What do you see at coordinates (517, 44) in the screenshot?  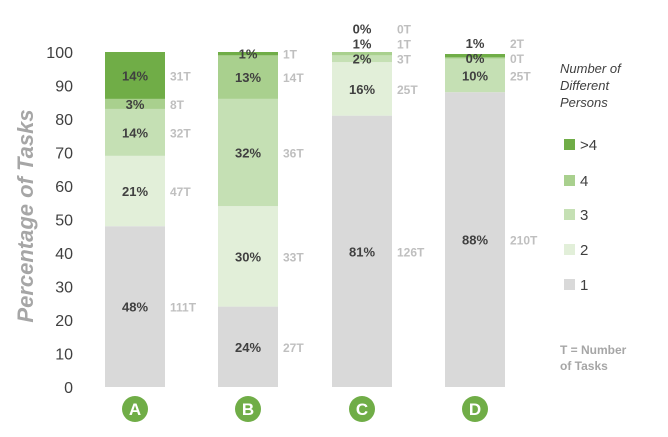 I see `task-count-D->4: 2T` at bounding box center [517, 44].